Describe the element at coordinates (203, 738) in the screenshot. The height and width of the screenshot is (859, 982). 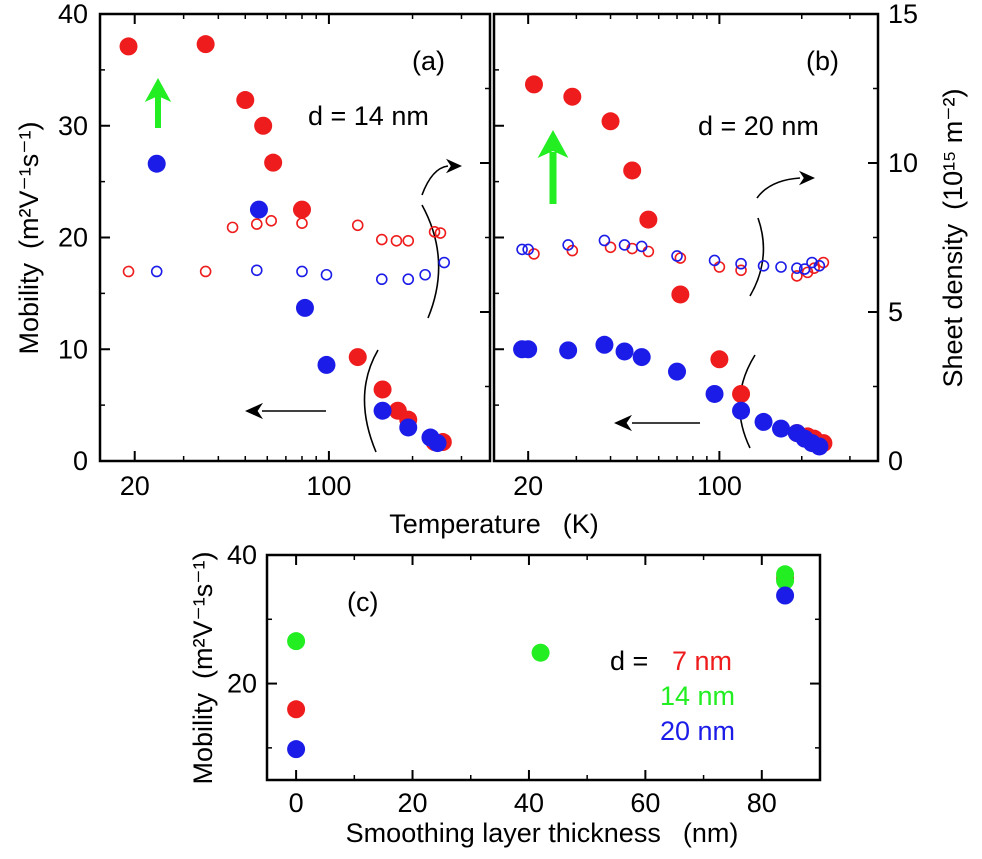
I see `y-axis-title-mobility-c-text: Mobility` at that location.